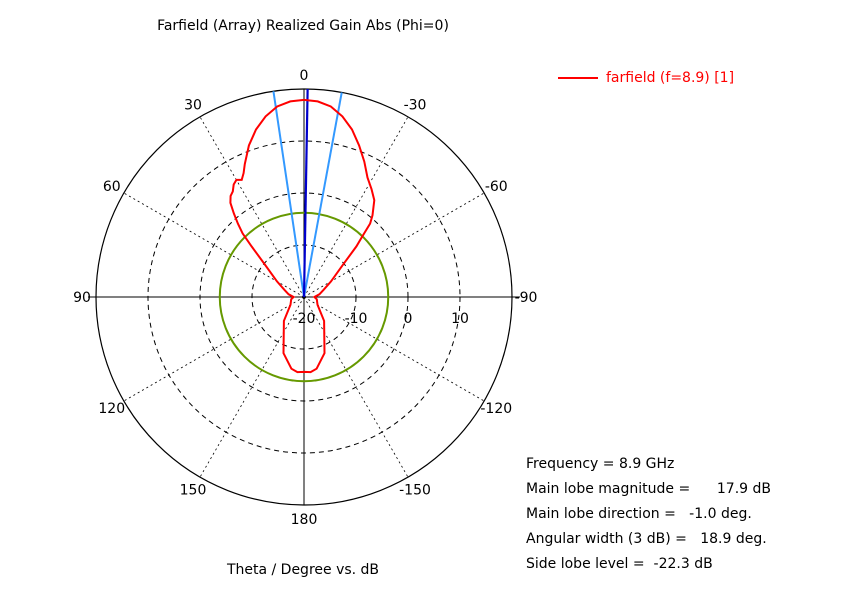  Describe the element at coordinates (496, 187) in the screenshot. I see `angle-tick-label: -60` at that location.